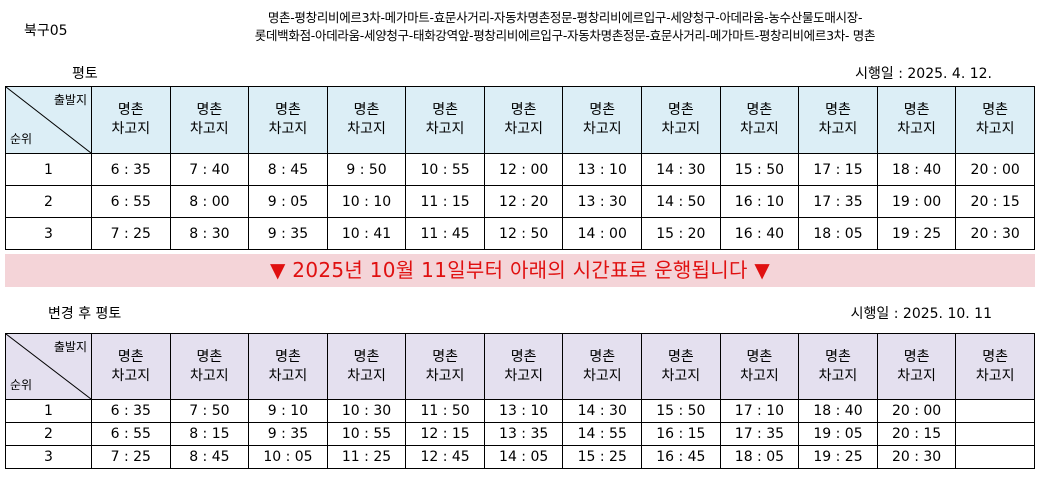 This screenshot has height=485, width=1042. I want to click on departure-time-cell: 9 : 50, so click(366, 169).